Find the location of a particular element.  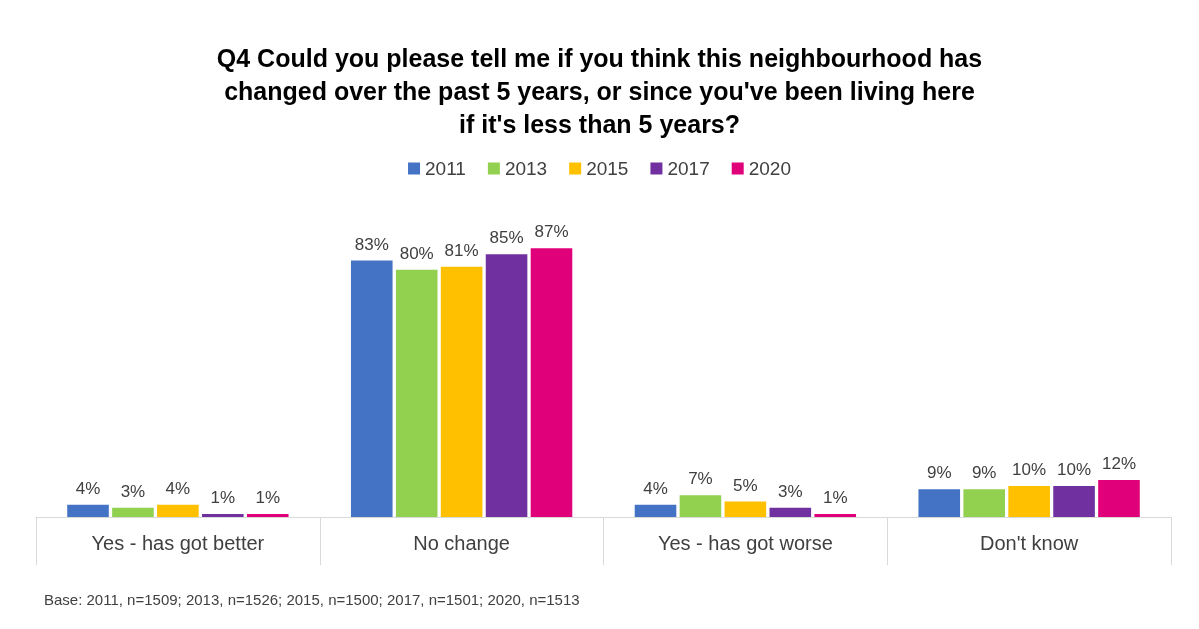

data-label: 12% is located at coordinates (1118, 463).